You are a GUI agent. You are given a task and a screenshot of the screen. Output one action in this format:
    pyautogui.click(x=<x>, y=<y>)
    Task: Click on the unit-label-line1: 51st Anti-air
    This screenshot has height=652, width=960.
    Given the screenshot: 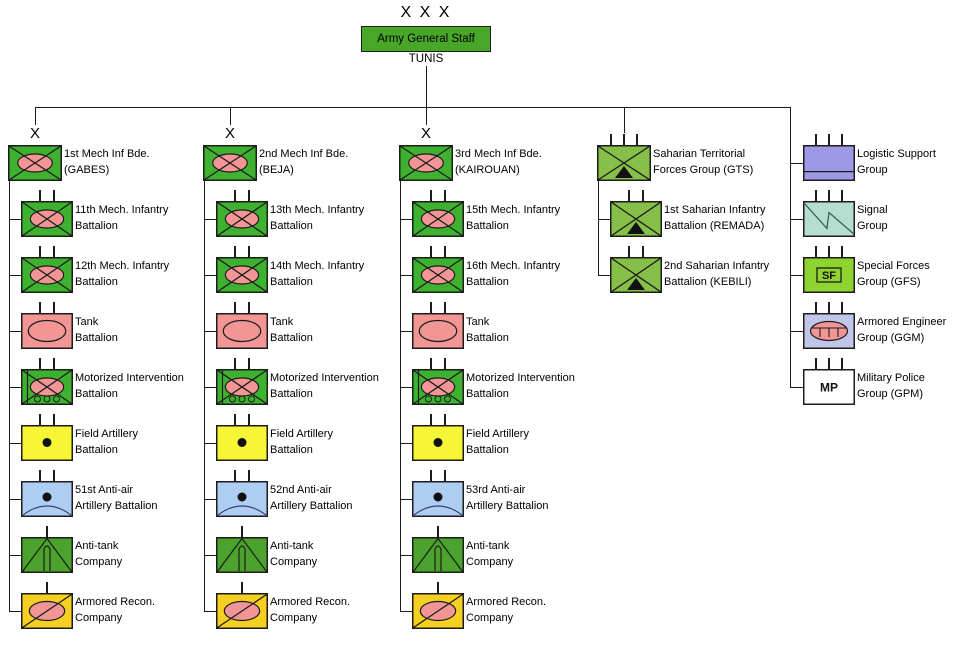 What is the action you would take?
    pyautogui.click(x=104, y=490)
    